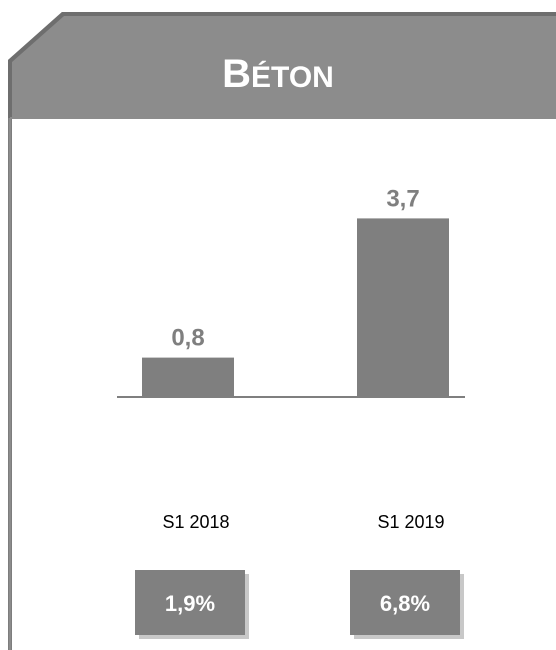  Describe the element at coordinates (402, 198) in the screenshot. I see `value-label: 3,7` at that location.